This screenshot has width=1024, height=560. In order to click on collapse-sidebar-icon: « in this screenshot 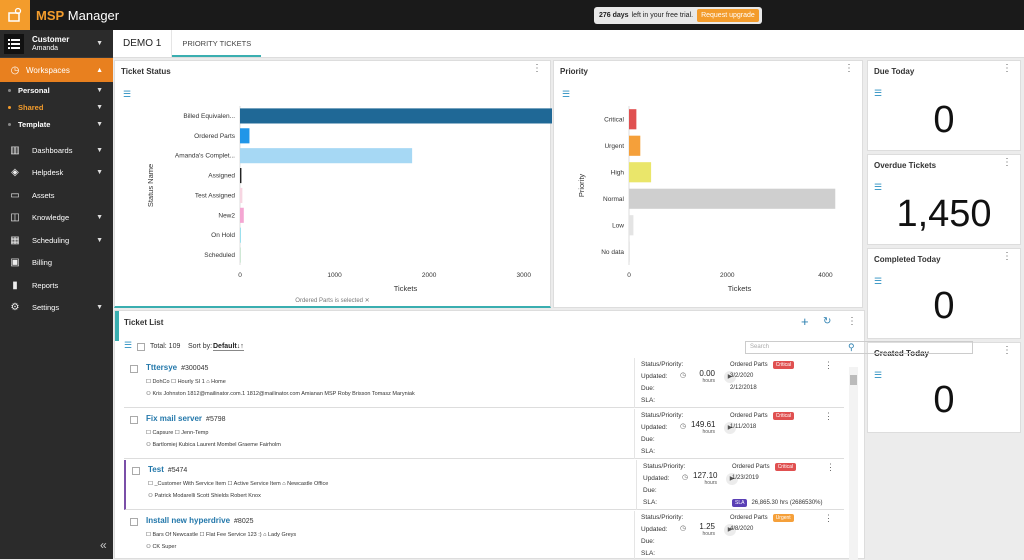, I will do `click(103, 545)`.